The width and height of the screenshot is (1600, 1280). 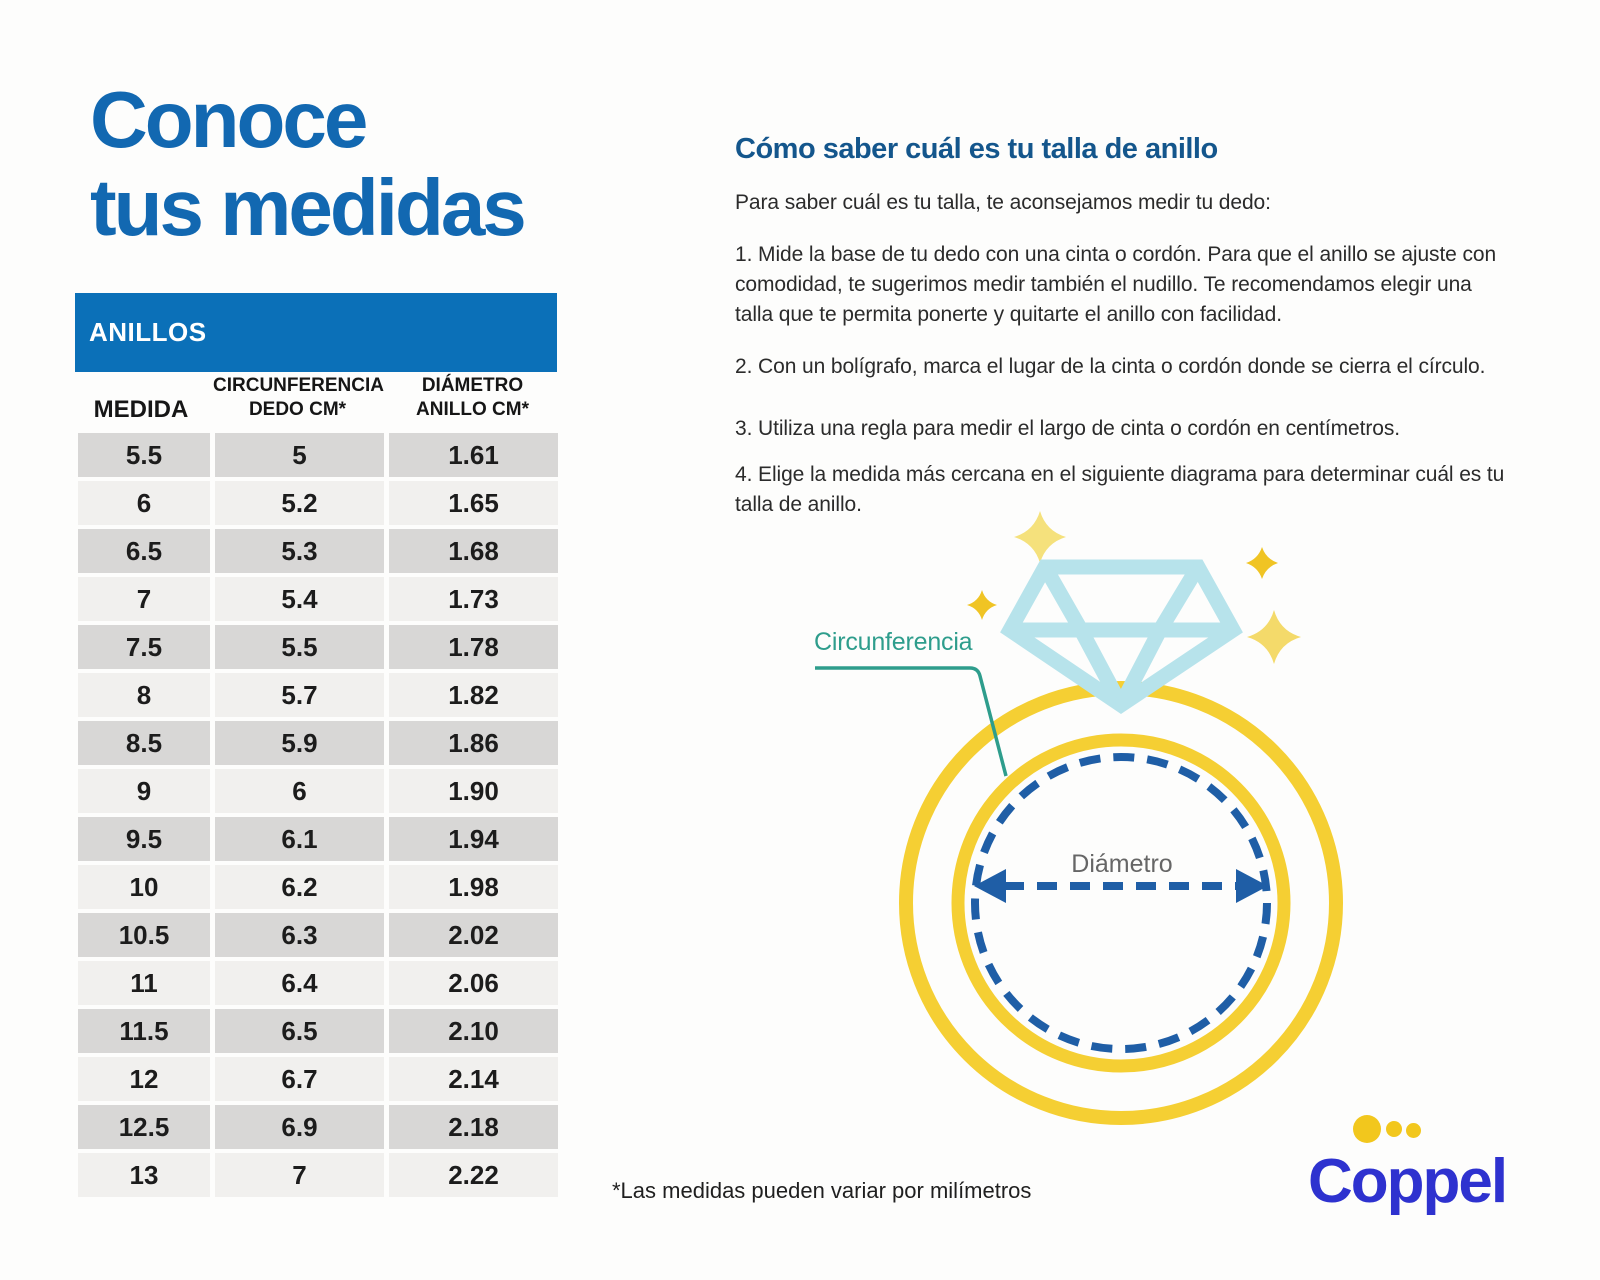 I want to click on table-cell: 1.68, so click(x=473, y=551).